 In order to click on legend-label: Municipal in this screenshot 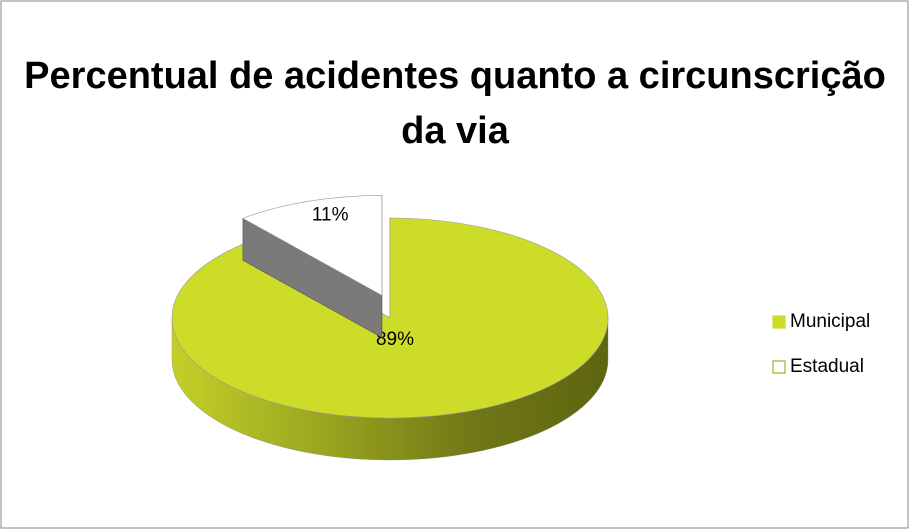, I will do `click(830, 321)`.